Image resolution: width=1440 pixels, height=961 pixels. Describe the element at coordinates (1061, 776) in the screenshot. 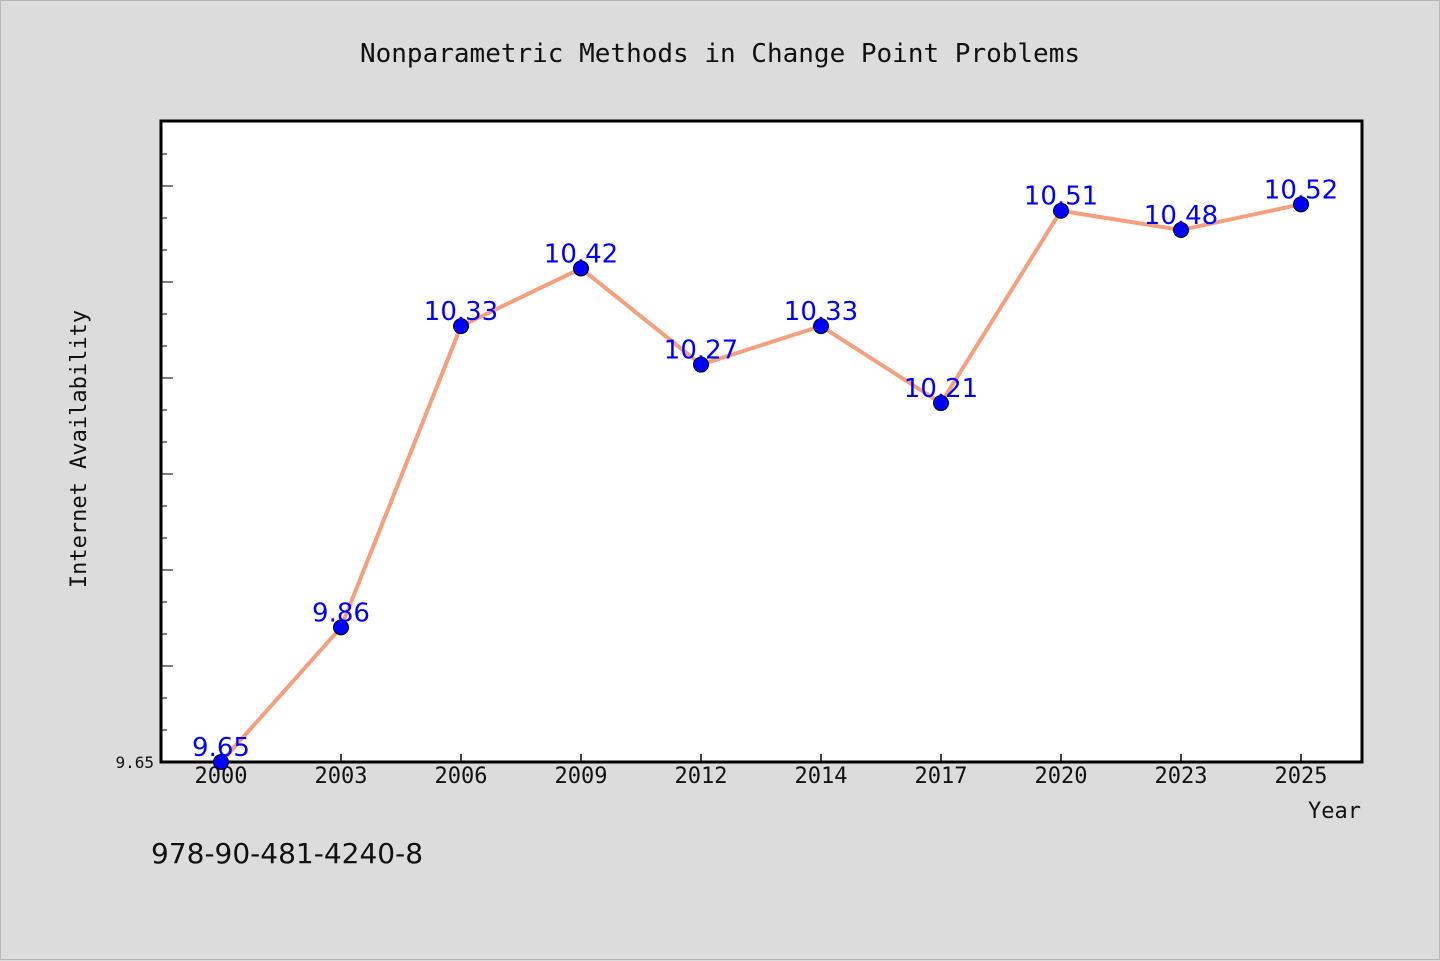

I see `x-tick-label: 2020` at that location.